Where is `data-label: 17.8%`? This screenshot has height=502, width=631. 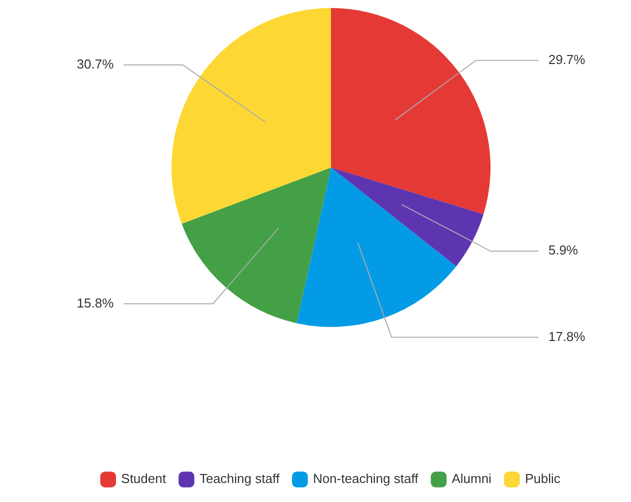 data-label: 17.8% is located at coordinates (567, 336).